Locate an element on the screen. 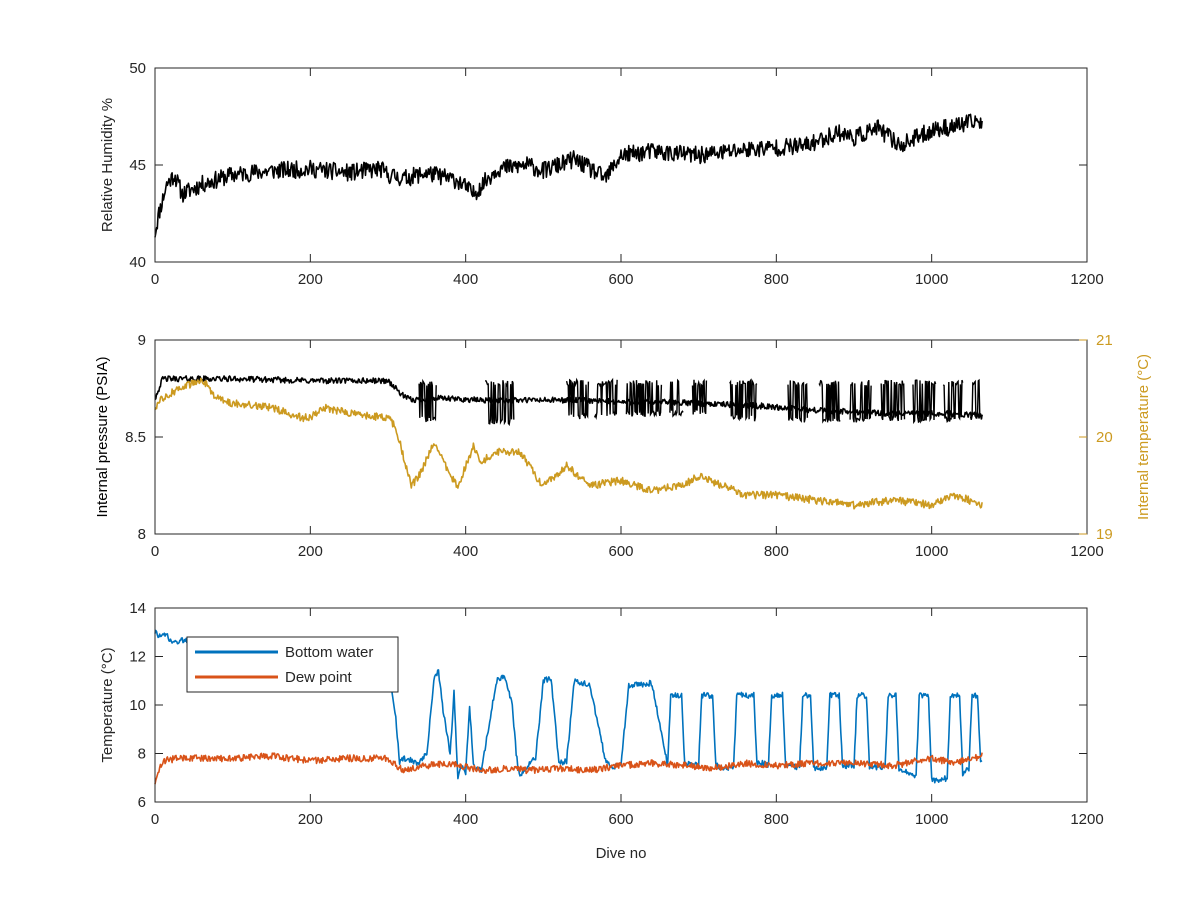  pressure-y-axis-label: Internal pressure (PSIA) is located at coordinates (102, 437).